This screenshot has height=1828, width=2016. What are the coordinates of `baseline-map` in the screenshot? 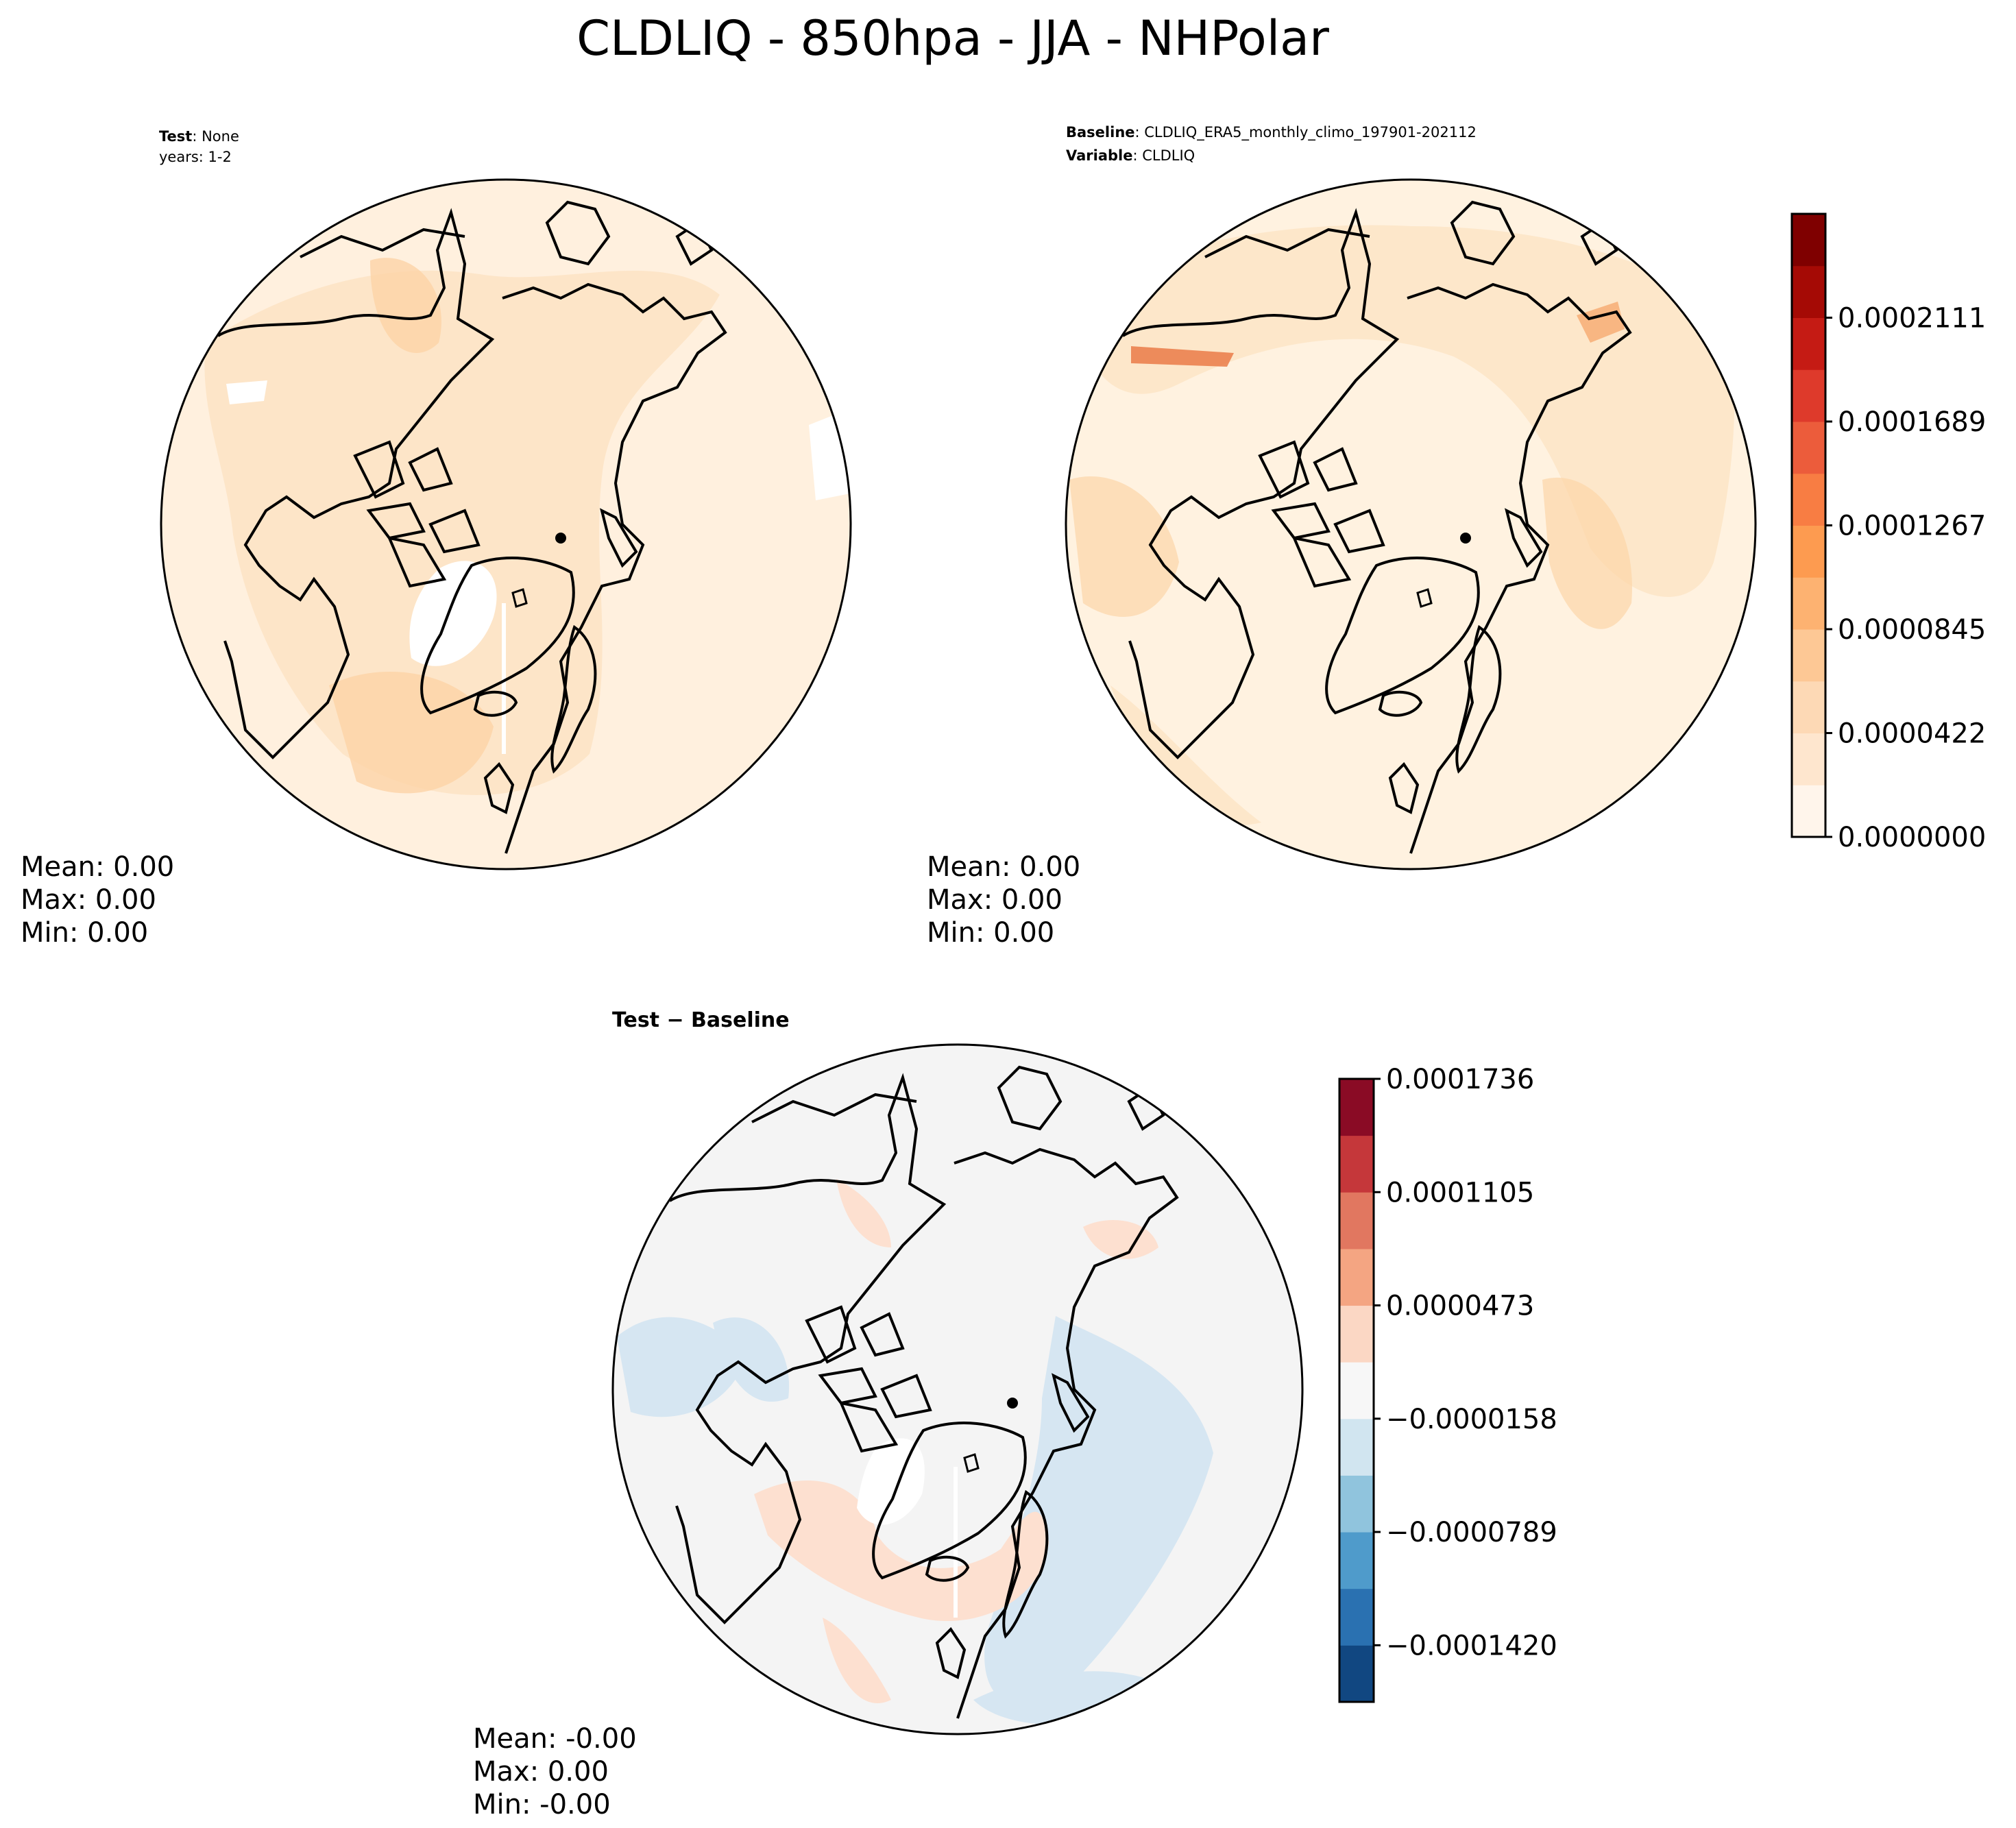 It's located at (1411, 524).